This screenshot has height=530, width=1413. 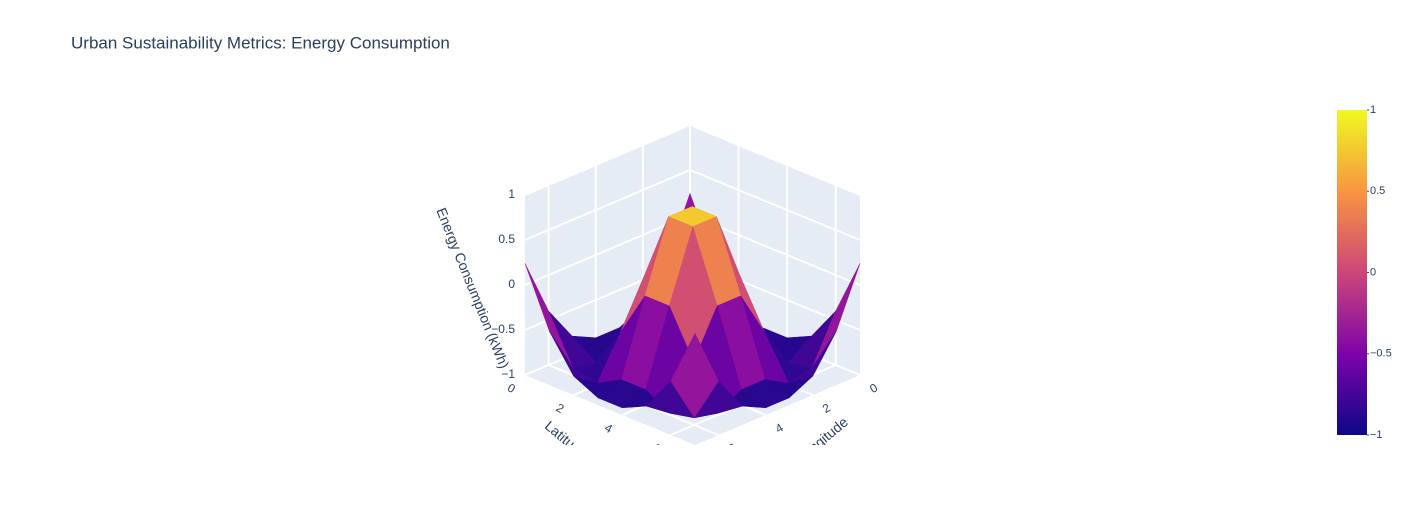 What do you see at coordinates (608, 429) in the screenshot?
I see `x-tick-label: 4` at bounding box center [608, 429].